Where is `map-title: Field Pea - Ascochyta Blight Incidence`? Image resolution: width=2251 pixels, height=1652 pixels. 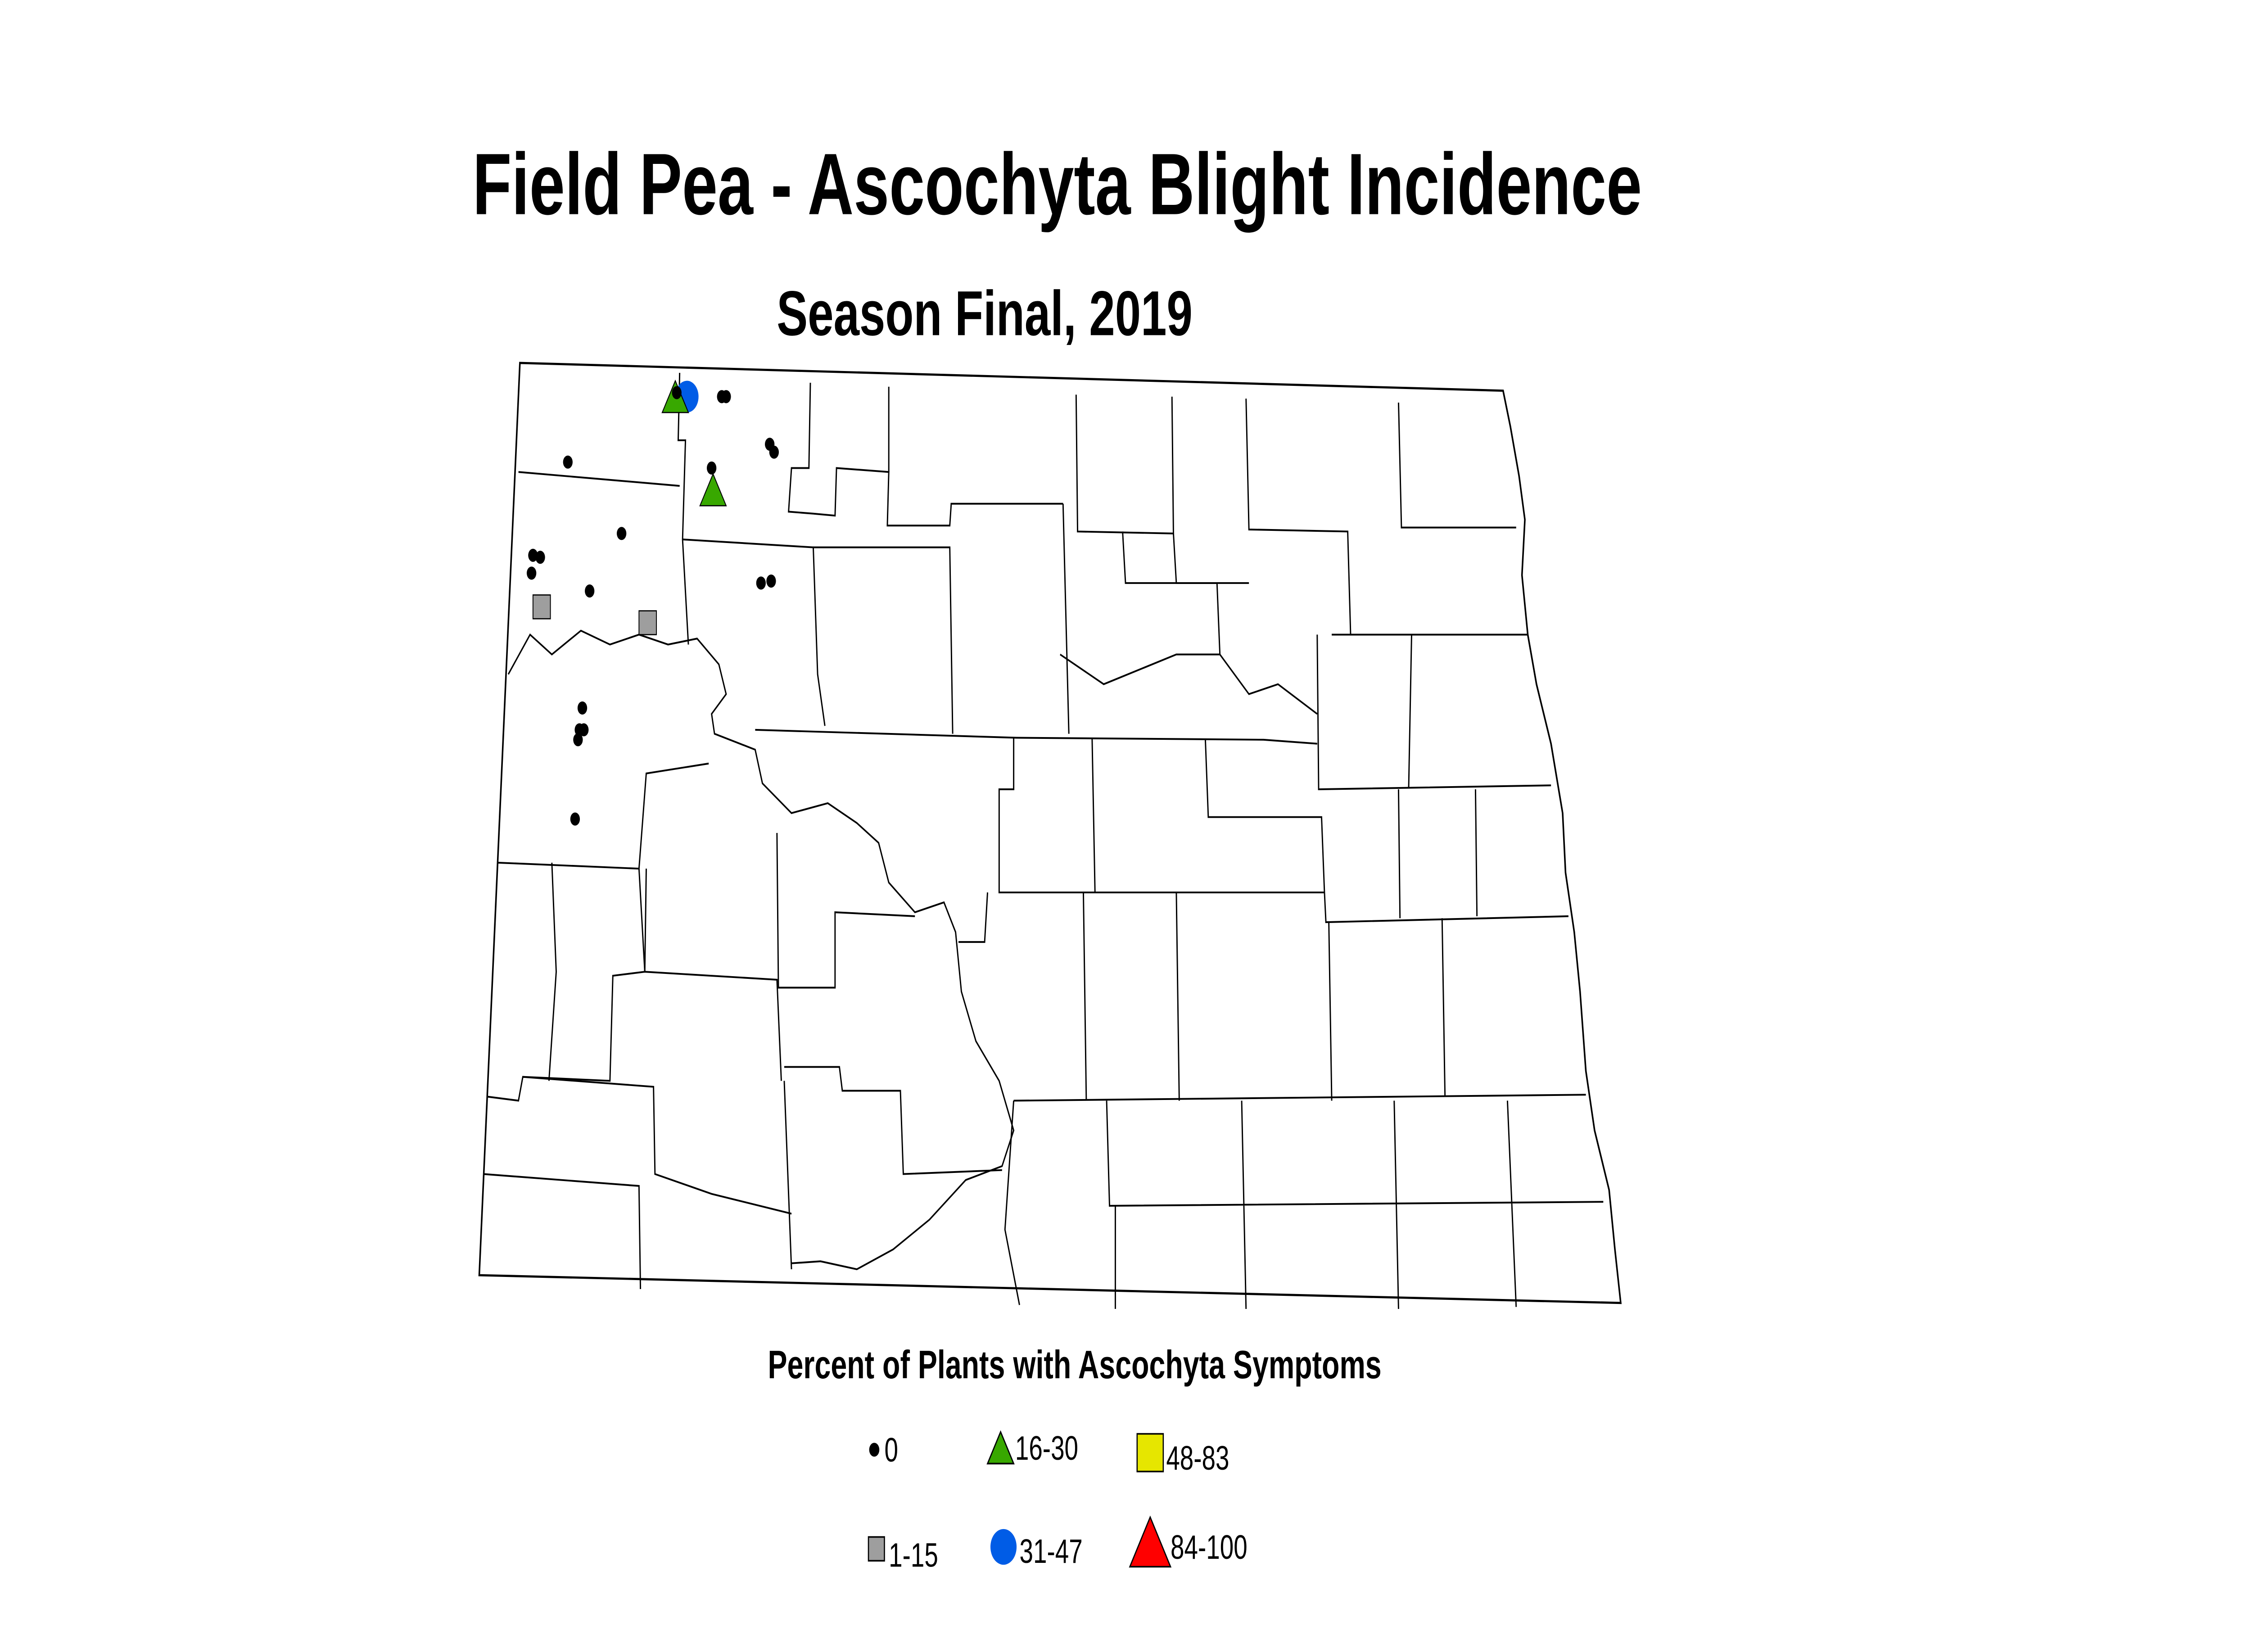
map-title: Field Pea - Ascochyta Blight Incidence is located at coordinates (1058, 184).